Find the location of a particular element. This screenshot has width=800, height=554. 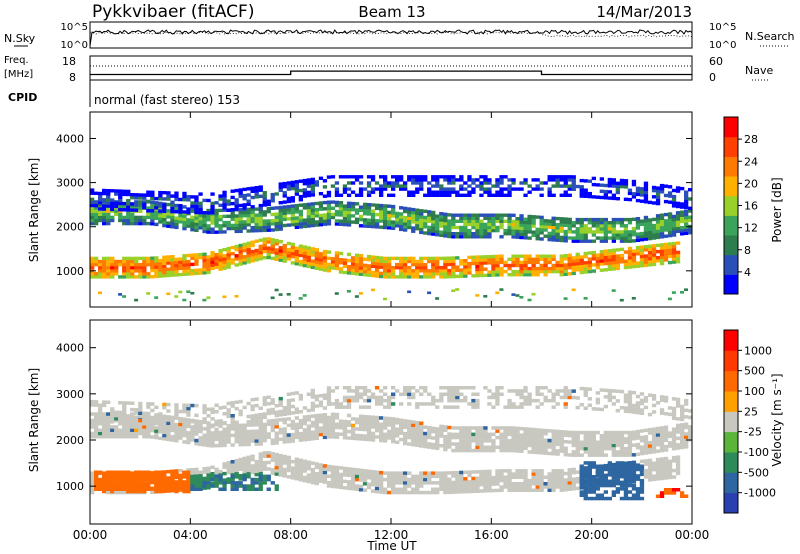

power-cell-2045 is located at coordinates (577, 264).